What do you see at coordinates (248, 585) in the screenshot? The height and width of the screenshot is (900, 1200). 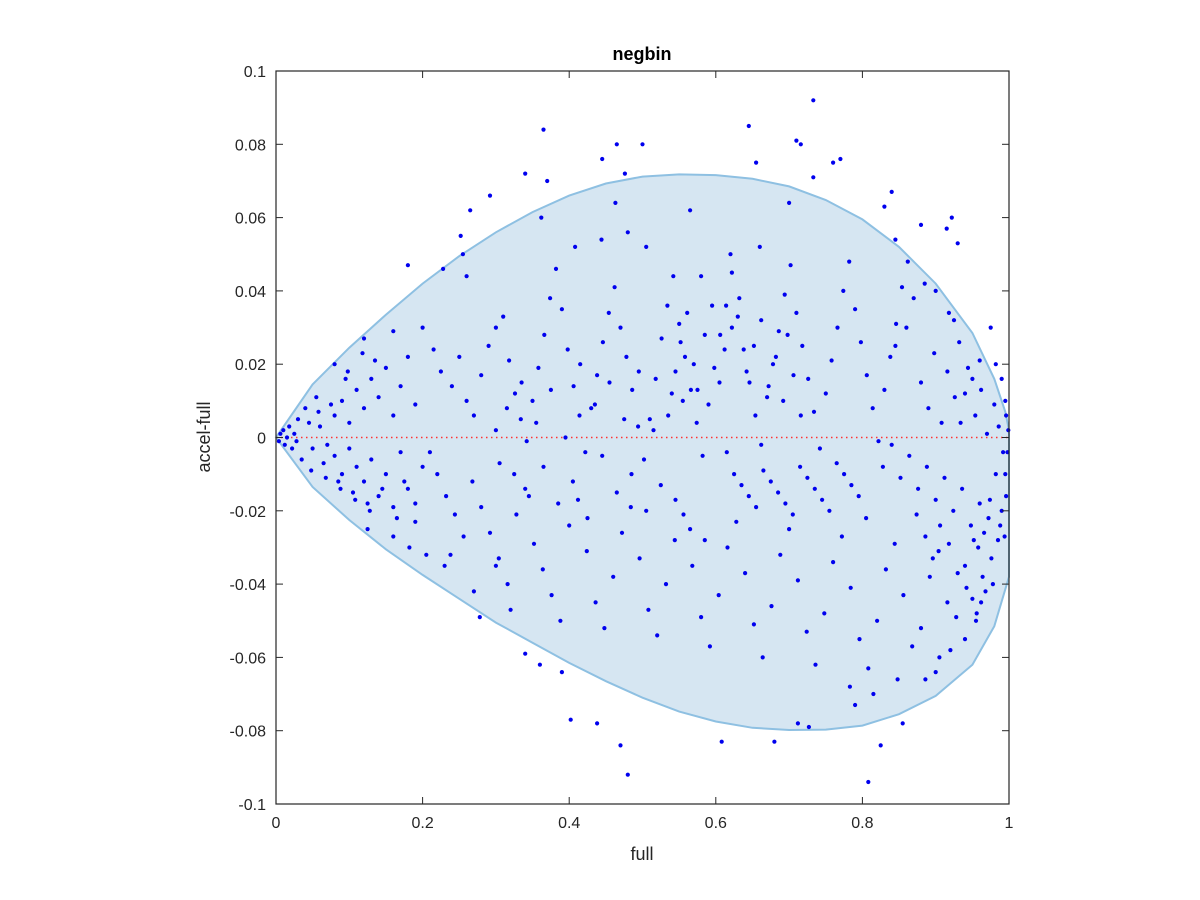 I see `y-tick-label: -0.04` at bounding box center [248, 585].